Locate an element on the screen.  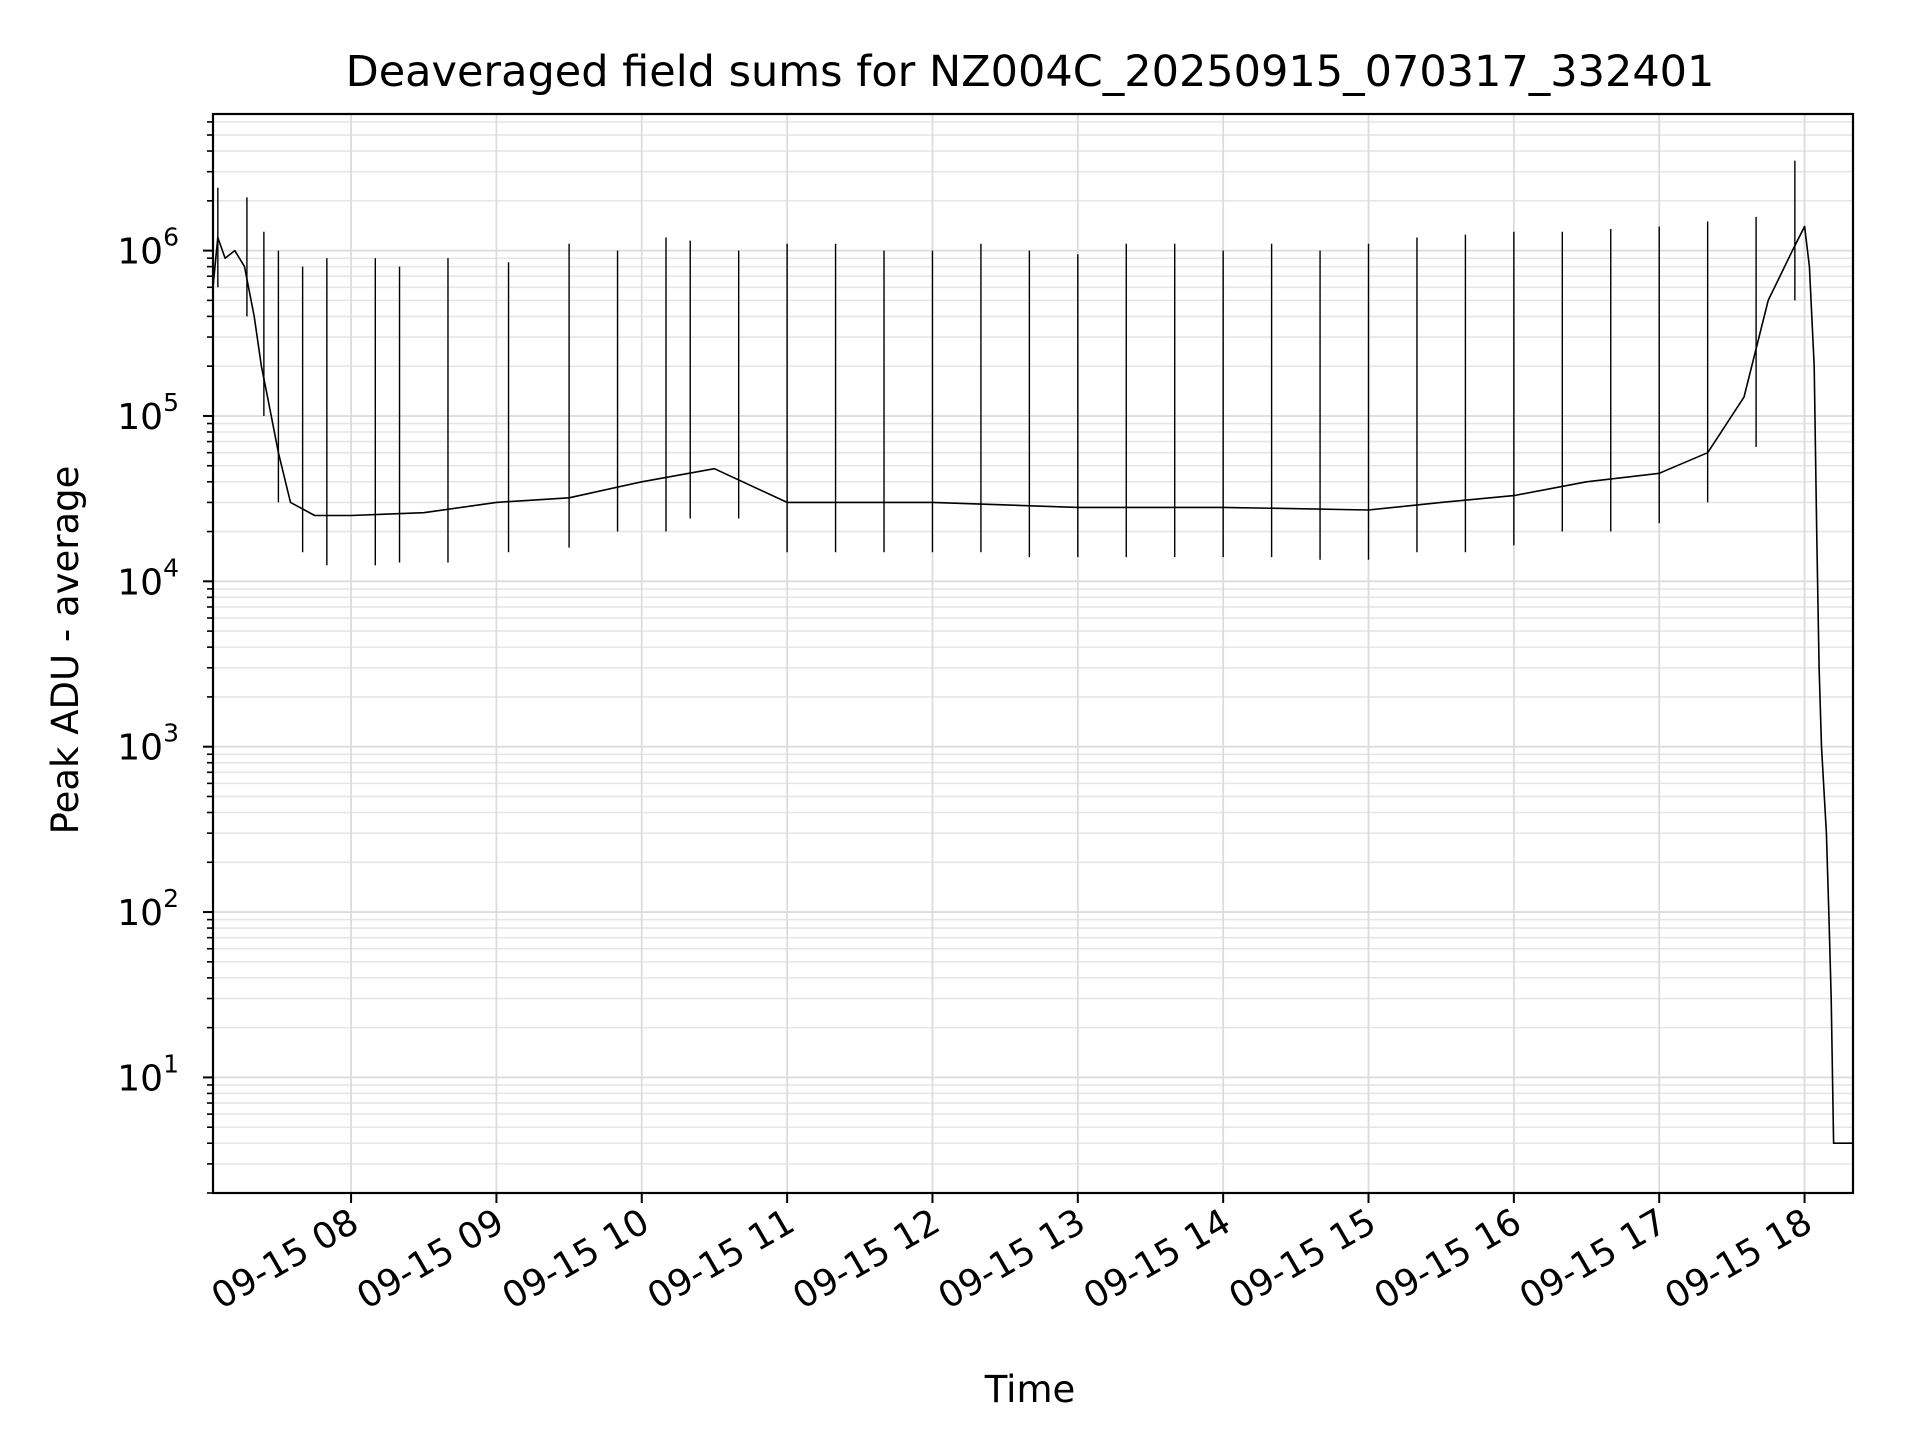
y-tick-label: 10³ is located at coordinates (148, 744).